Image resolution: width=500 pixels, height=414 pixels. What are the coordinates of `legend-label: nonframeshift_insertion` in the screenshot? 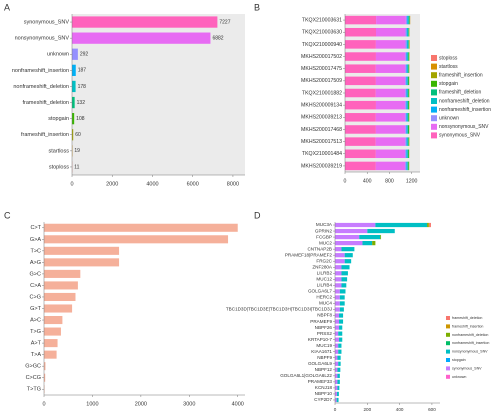 It's located at (465, 110).